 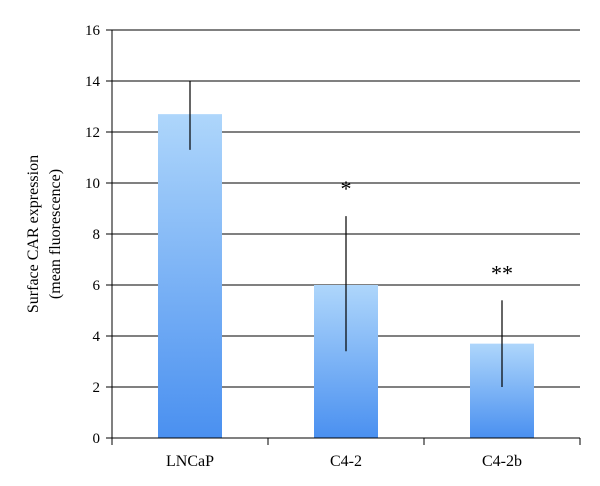 What do you see at coordinates (97, 286) in the screenshot?
I see `y-tick-label: 6` at bounding box center [97, 286].